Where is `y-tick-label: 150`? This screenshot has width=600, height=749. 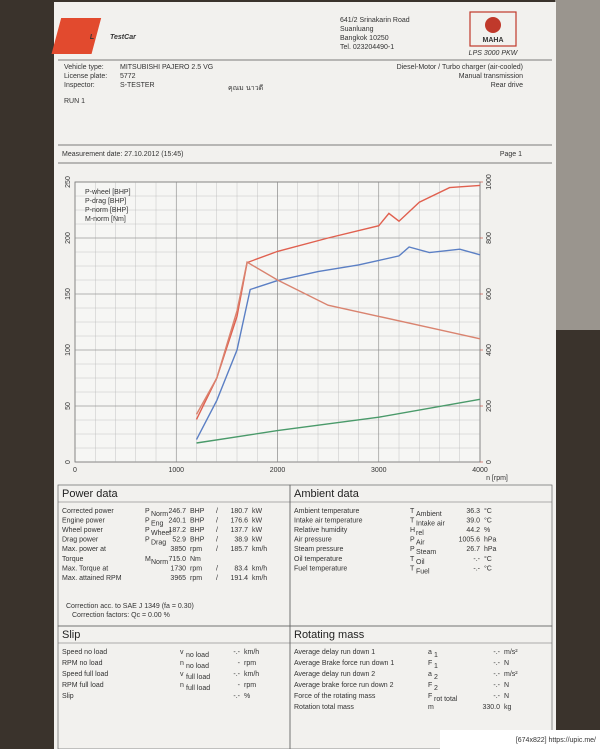 y-tick-label: 150 is located at coordinates (68, 294).